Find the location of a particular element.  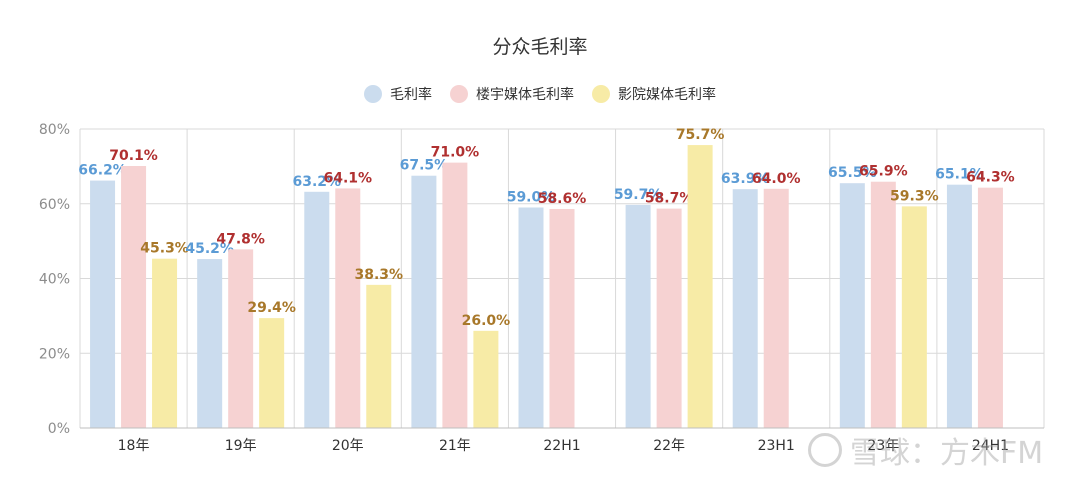

y-tick-label: 0% is located at coordinates (59, 429).